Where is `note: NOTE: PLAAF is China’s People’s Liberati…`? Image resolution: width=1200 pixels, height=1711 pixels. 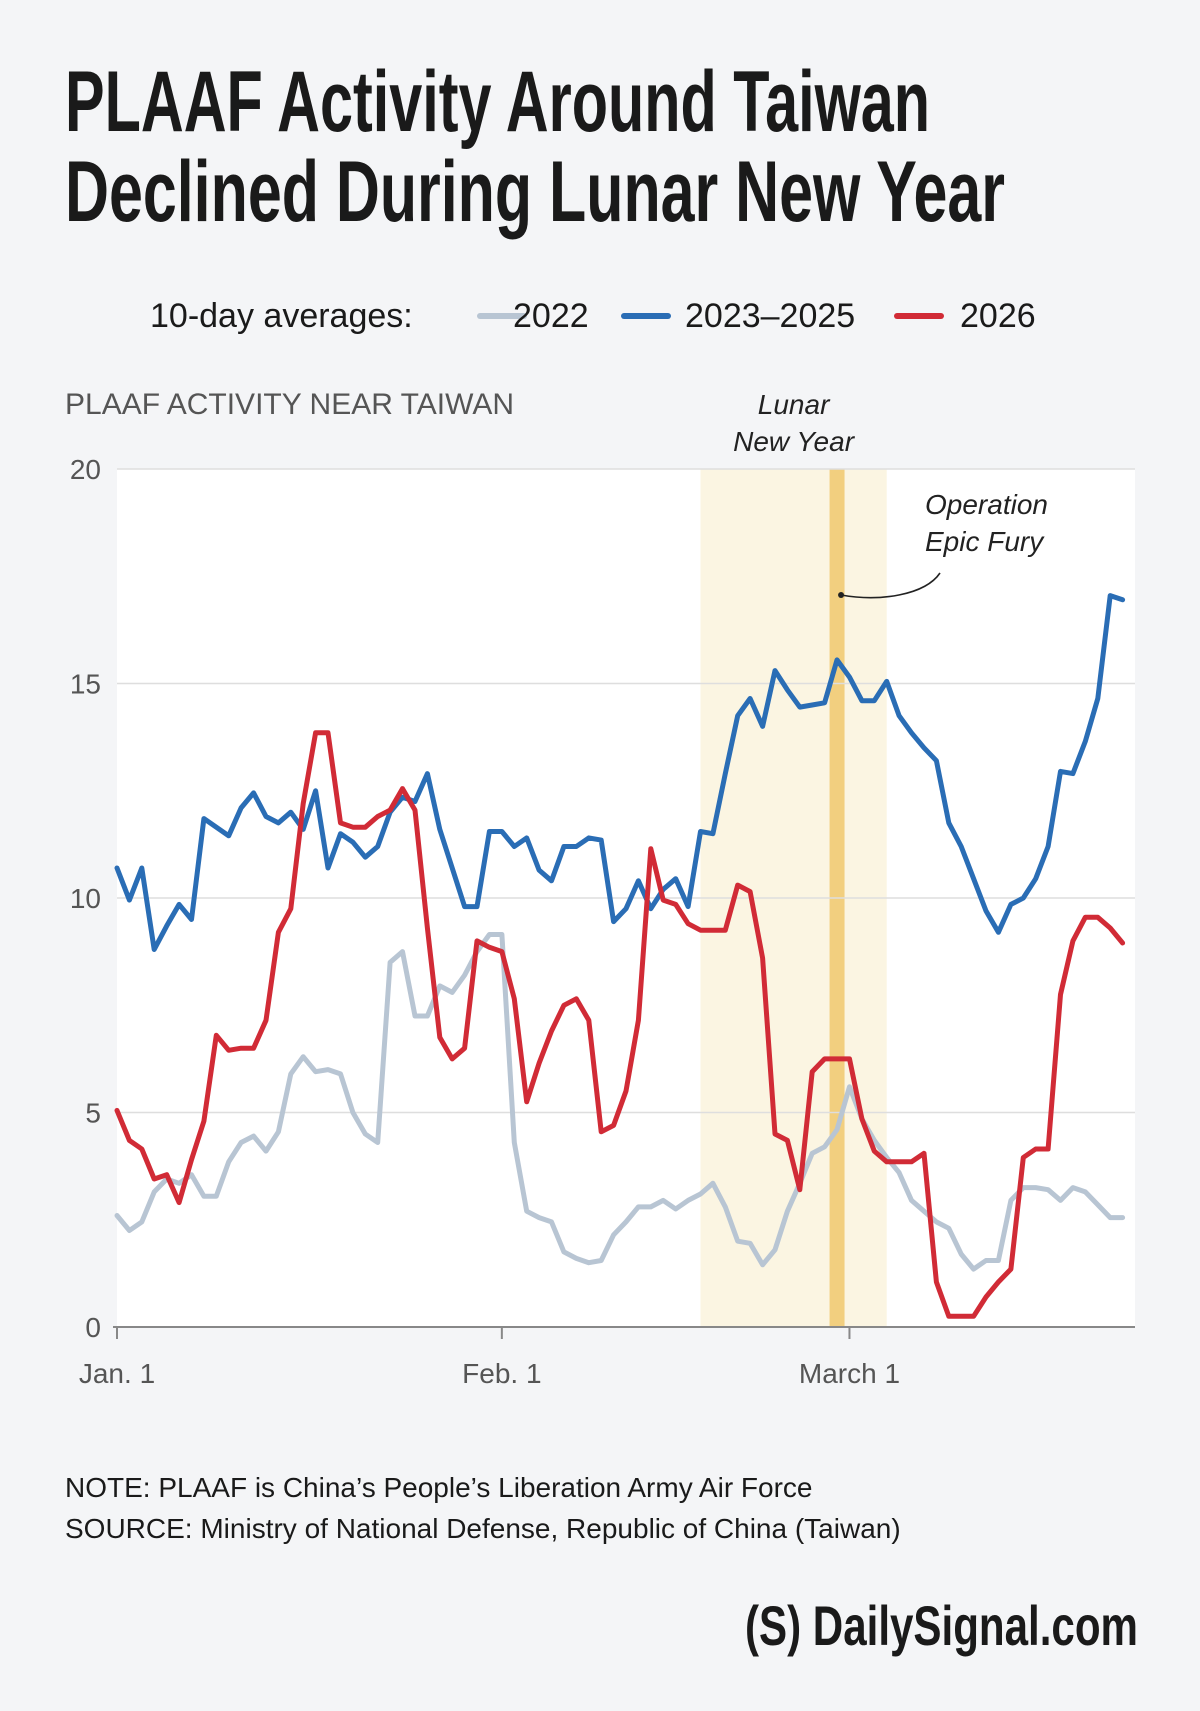
note: NOTE: PLAAF is China’s People’s Liberati… is located at coordinates (439, 1487).